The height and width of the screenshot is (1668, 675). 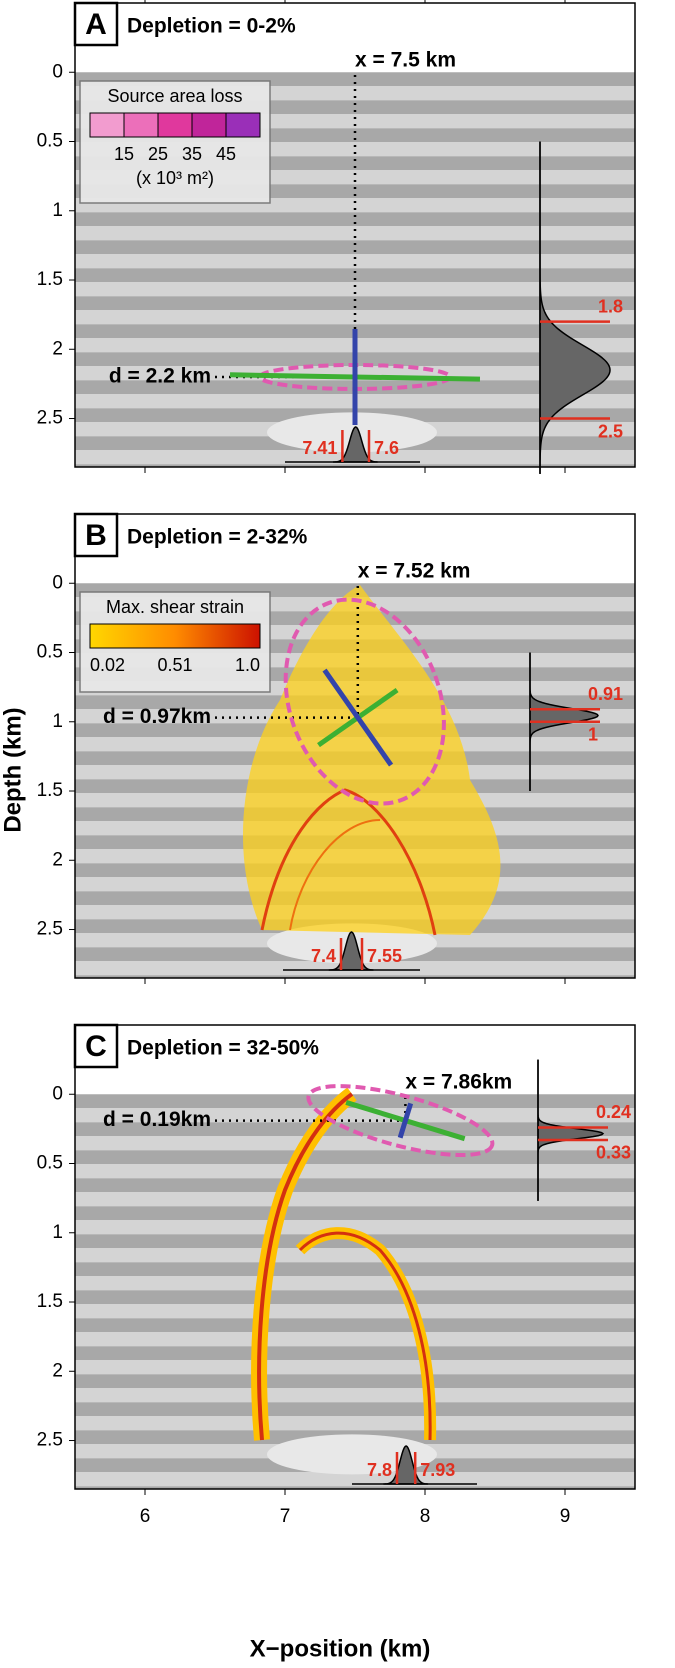 What do you see at coordinates (217, 537) in the screenshot?
I see `panel-title: Depletion = 2-32%` at bounding box center [217, 537].